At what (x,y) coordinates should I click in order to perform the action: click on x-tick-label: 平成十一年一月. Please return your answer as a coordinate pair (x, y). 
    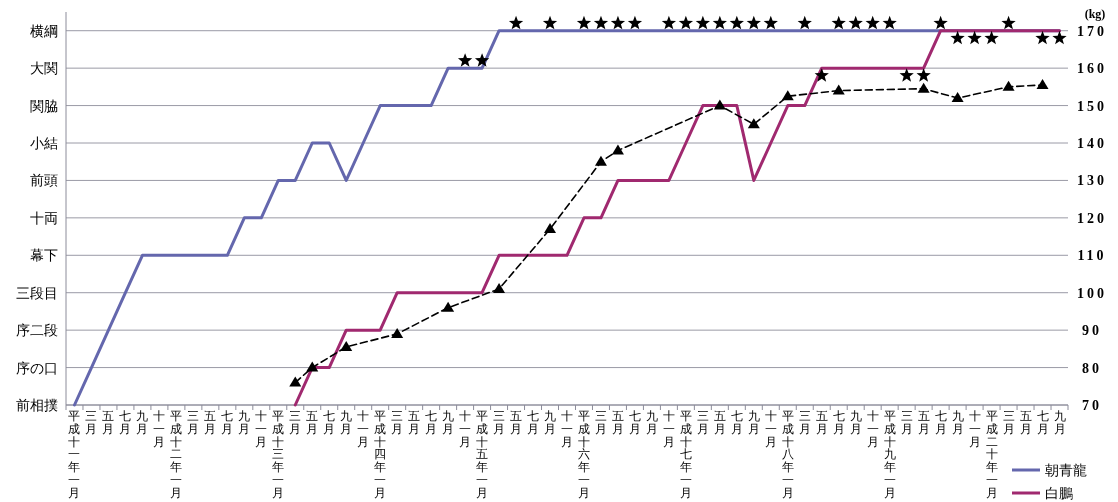
    Looking at the image, I should click on (74, 454).